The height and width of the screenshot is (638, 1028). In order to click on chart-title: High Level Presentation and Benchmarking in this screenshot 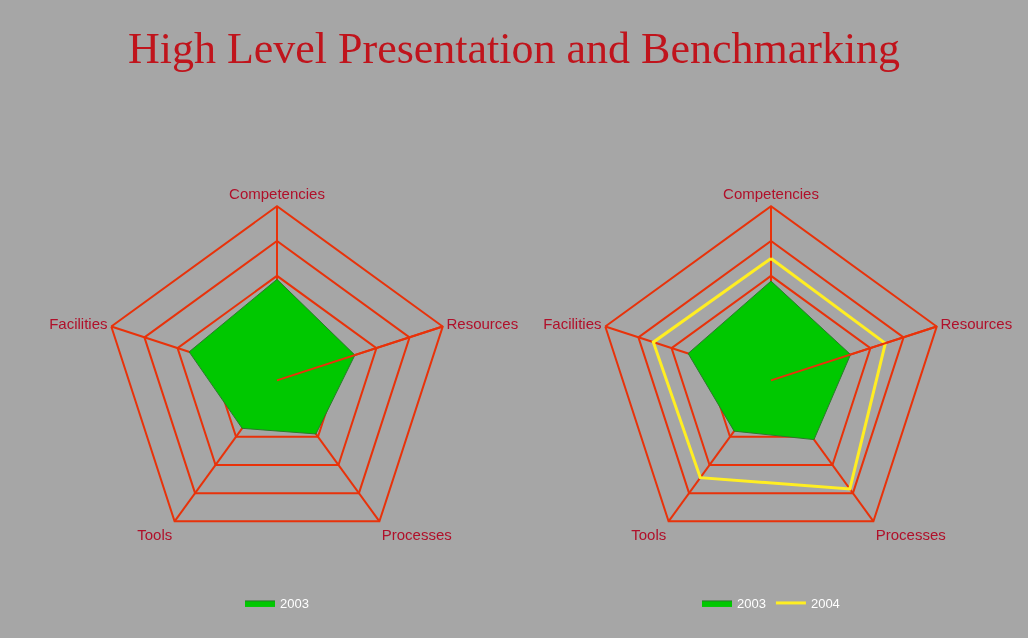, I will do `click(514, 48)`.